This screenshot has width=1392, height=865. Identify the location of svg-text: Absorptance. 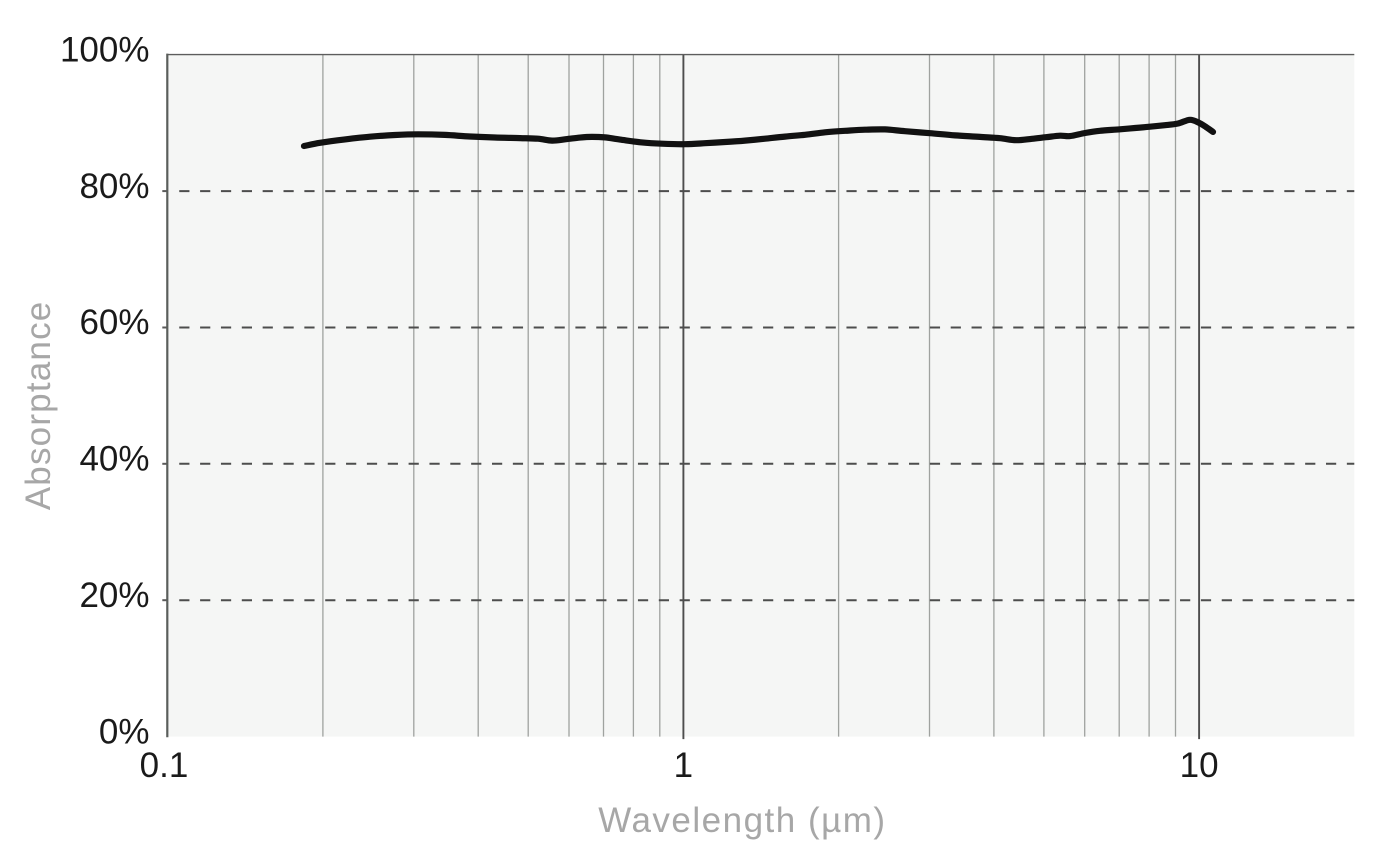
(38, 406).